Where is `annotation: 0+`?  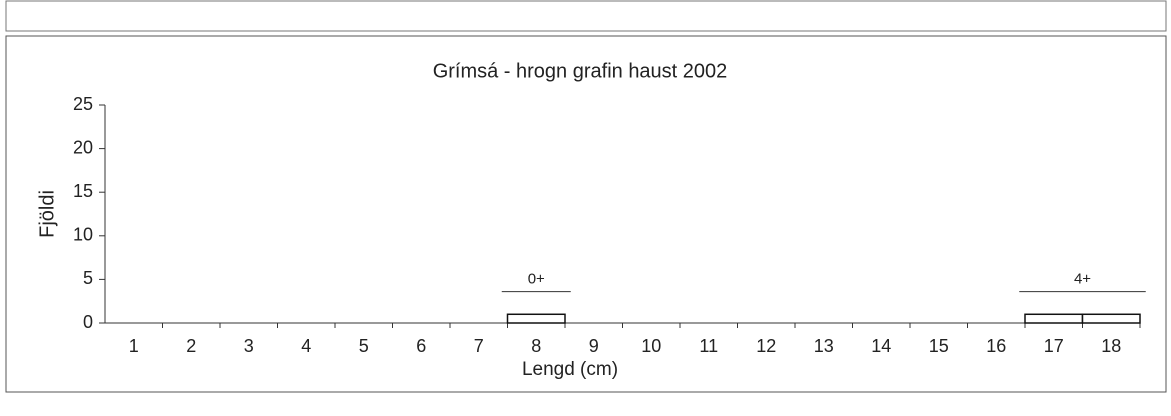
annotation: 0+ is located at coordinates (536, 279).